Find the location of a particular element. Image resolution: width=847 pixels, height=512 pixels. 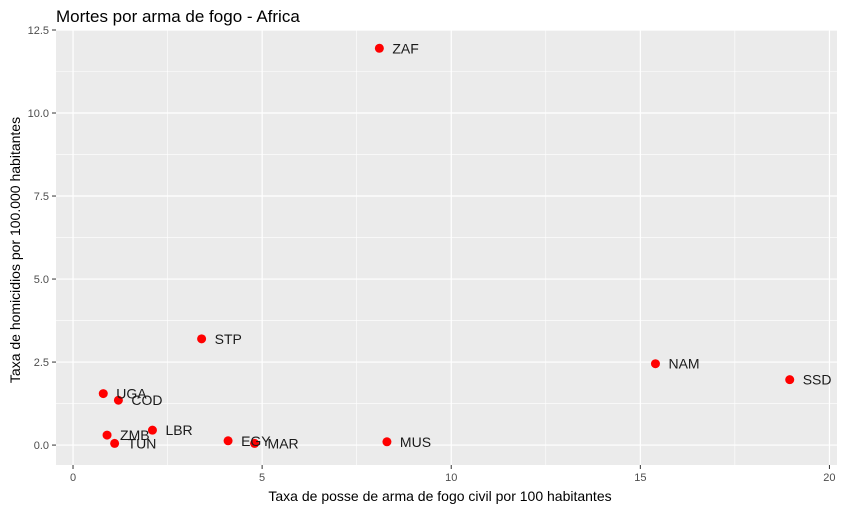

point-label: ZAF is located at coordinates (405, 48).